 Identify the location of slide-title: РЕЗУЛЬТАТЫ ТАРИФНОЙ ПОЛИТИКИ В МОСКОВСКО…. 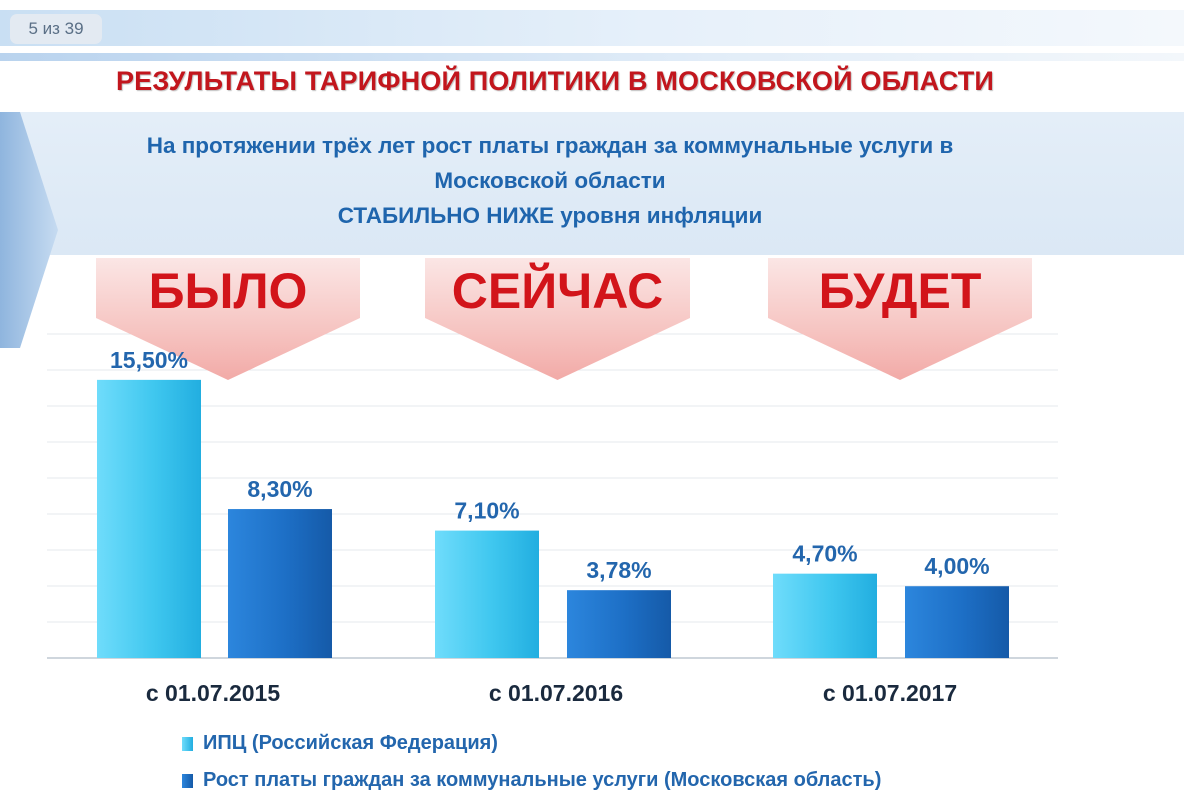
(555, 81).